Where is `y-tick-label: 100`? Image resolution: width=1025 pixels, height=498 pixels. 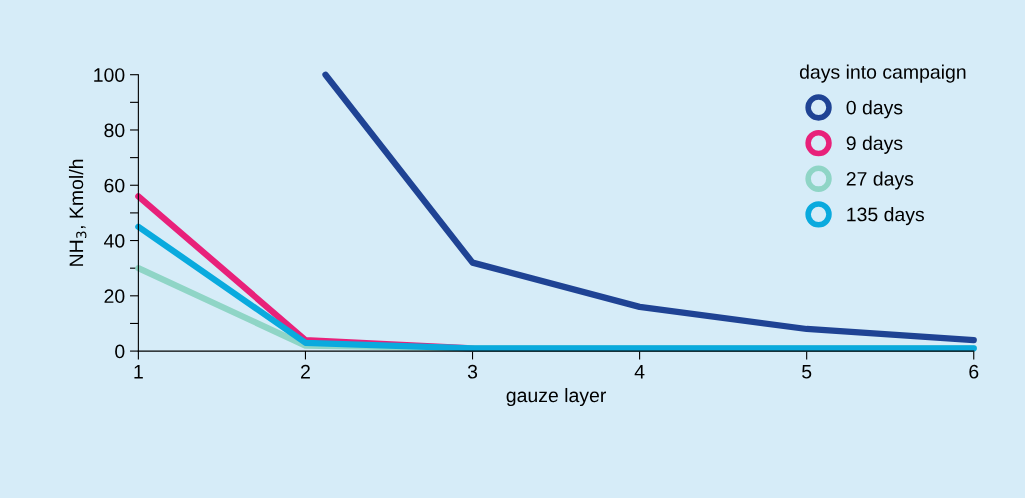 y-tick-label: 100 is located at coordinates (109, 75).